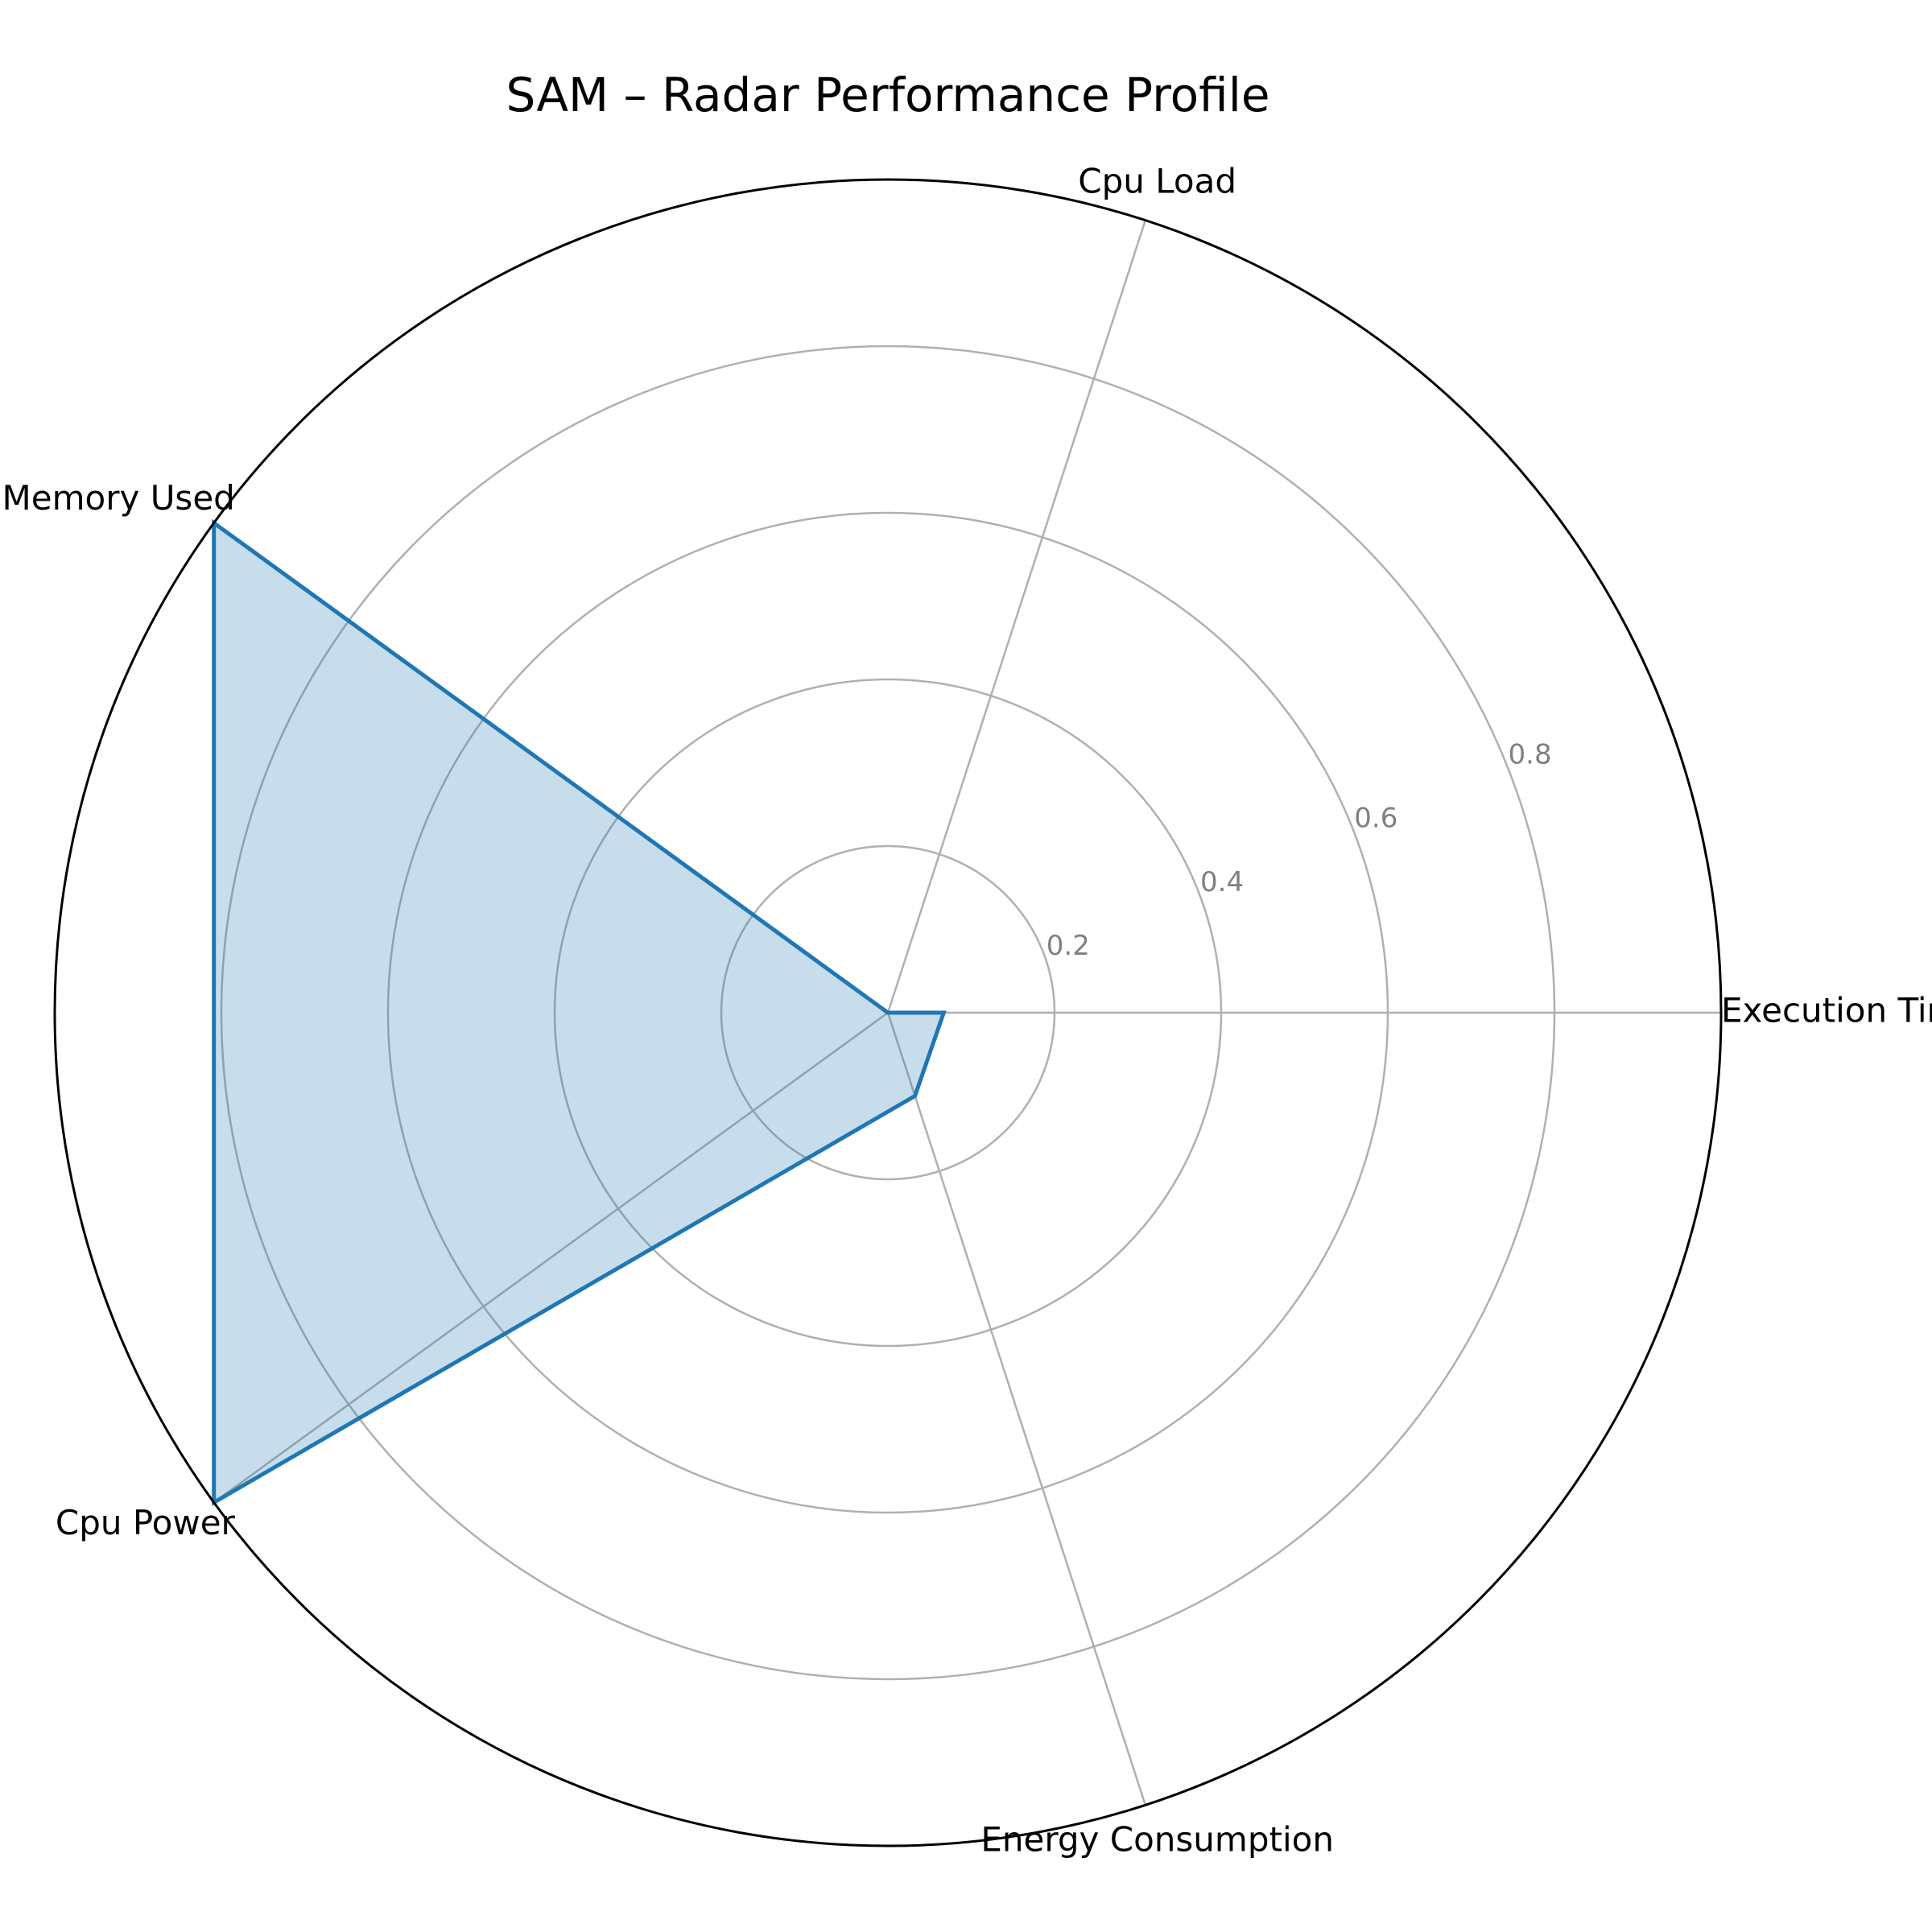 This screenshot has width=1932, height=1932. Describe the element at coordinates (118, 498) in the screenshot. I see `axis-label-memory-used: Memory Used` at that location.